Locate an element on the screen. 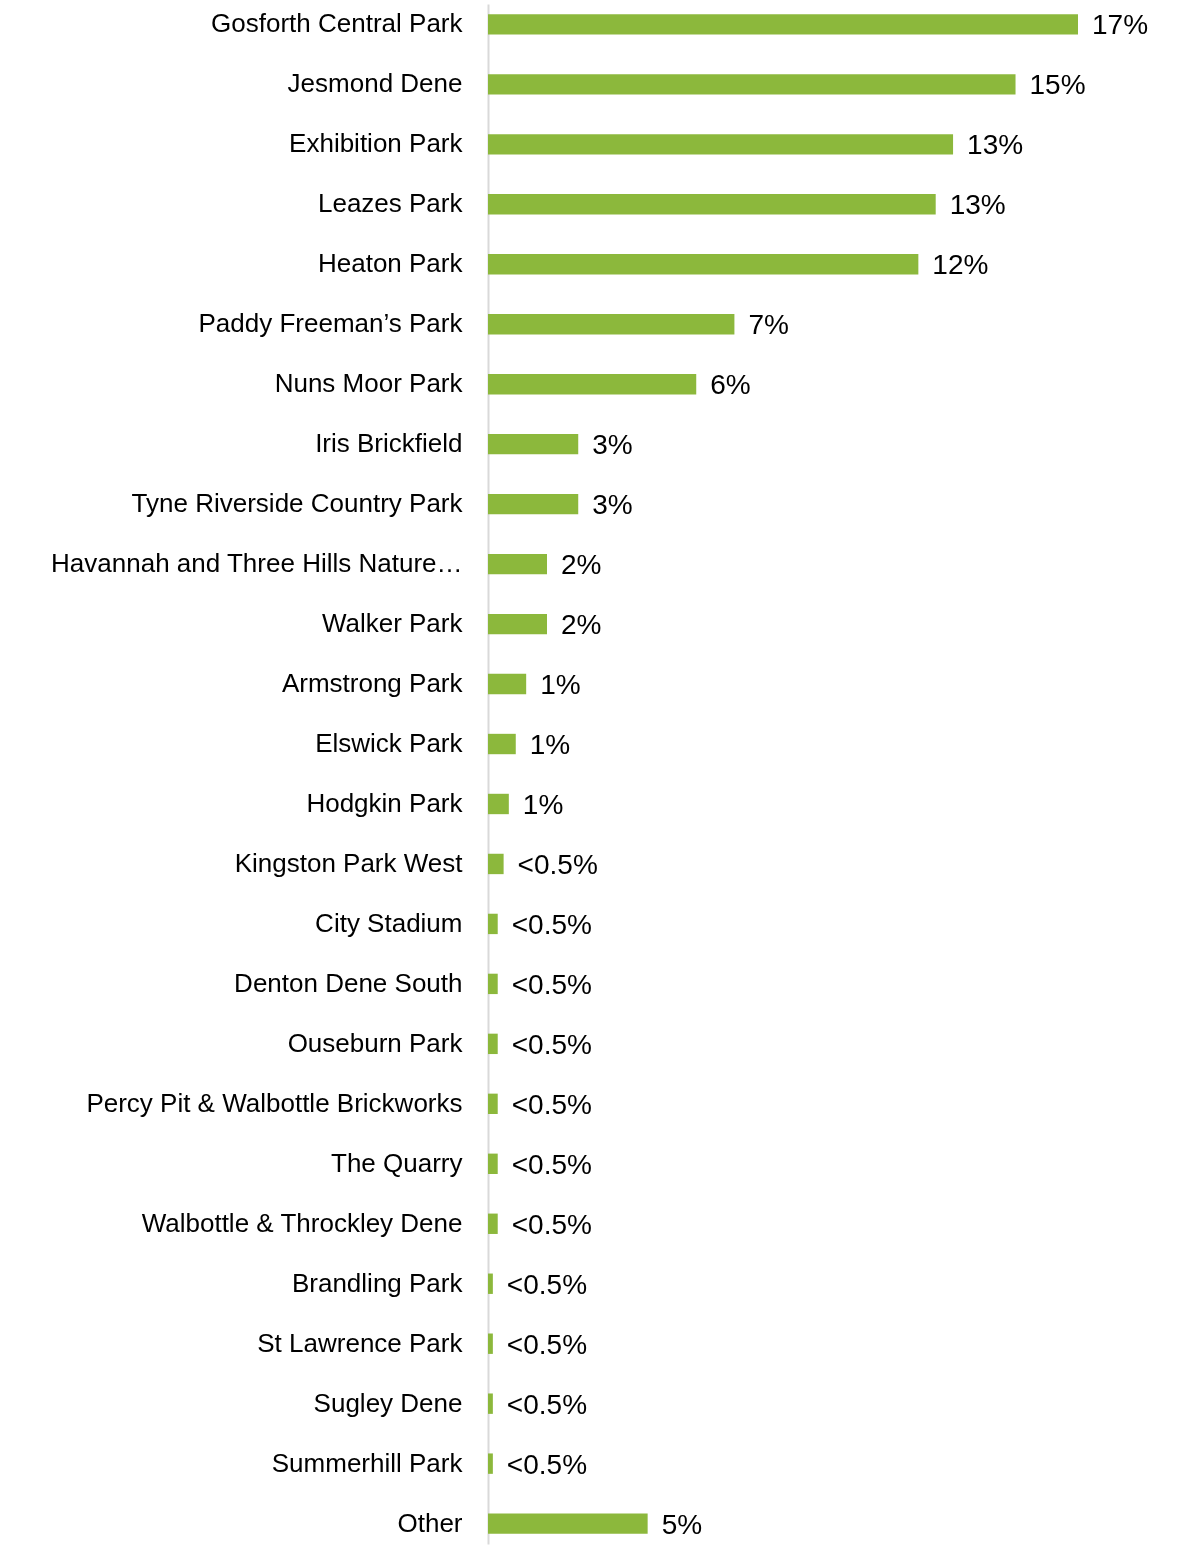 The width and height of the screenshot is (1200, 1558). y-tick-label: The Quarry is located at coordinates (397, 1162).